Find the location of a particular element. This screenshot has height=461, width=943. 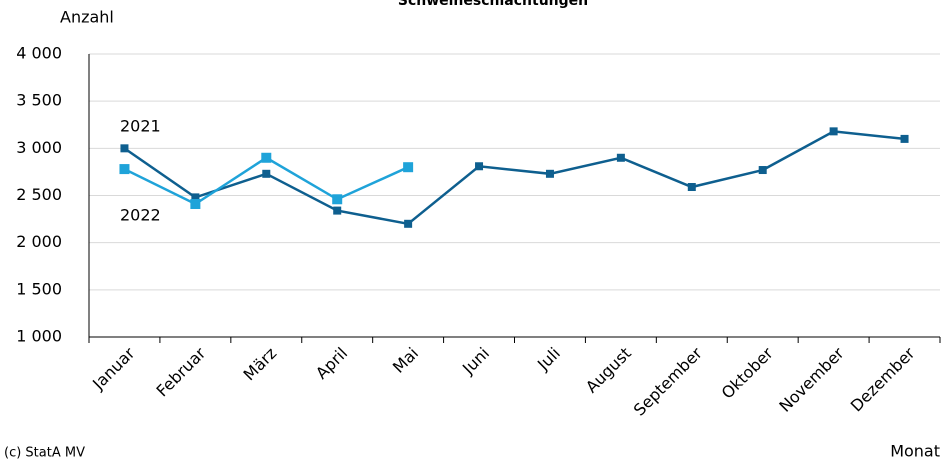

x-tick-label: Juli is located at coordinates (548, 359).